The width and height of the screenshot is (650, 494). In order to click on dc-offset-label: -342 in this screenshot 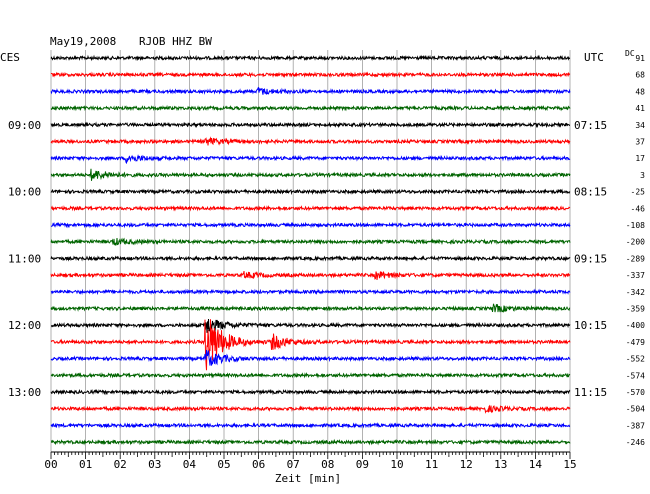, I will do `click(635, 292)`.